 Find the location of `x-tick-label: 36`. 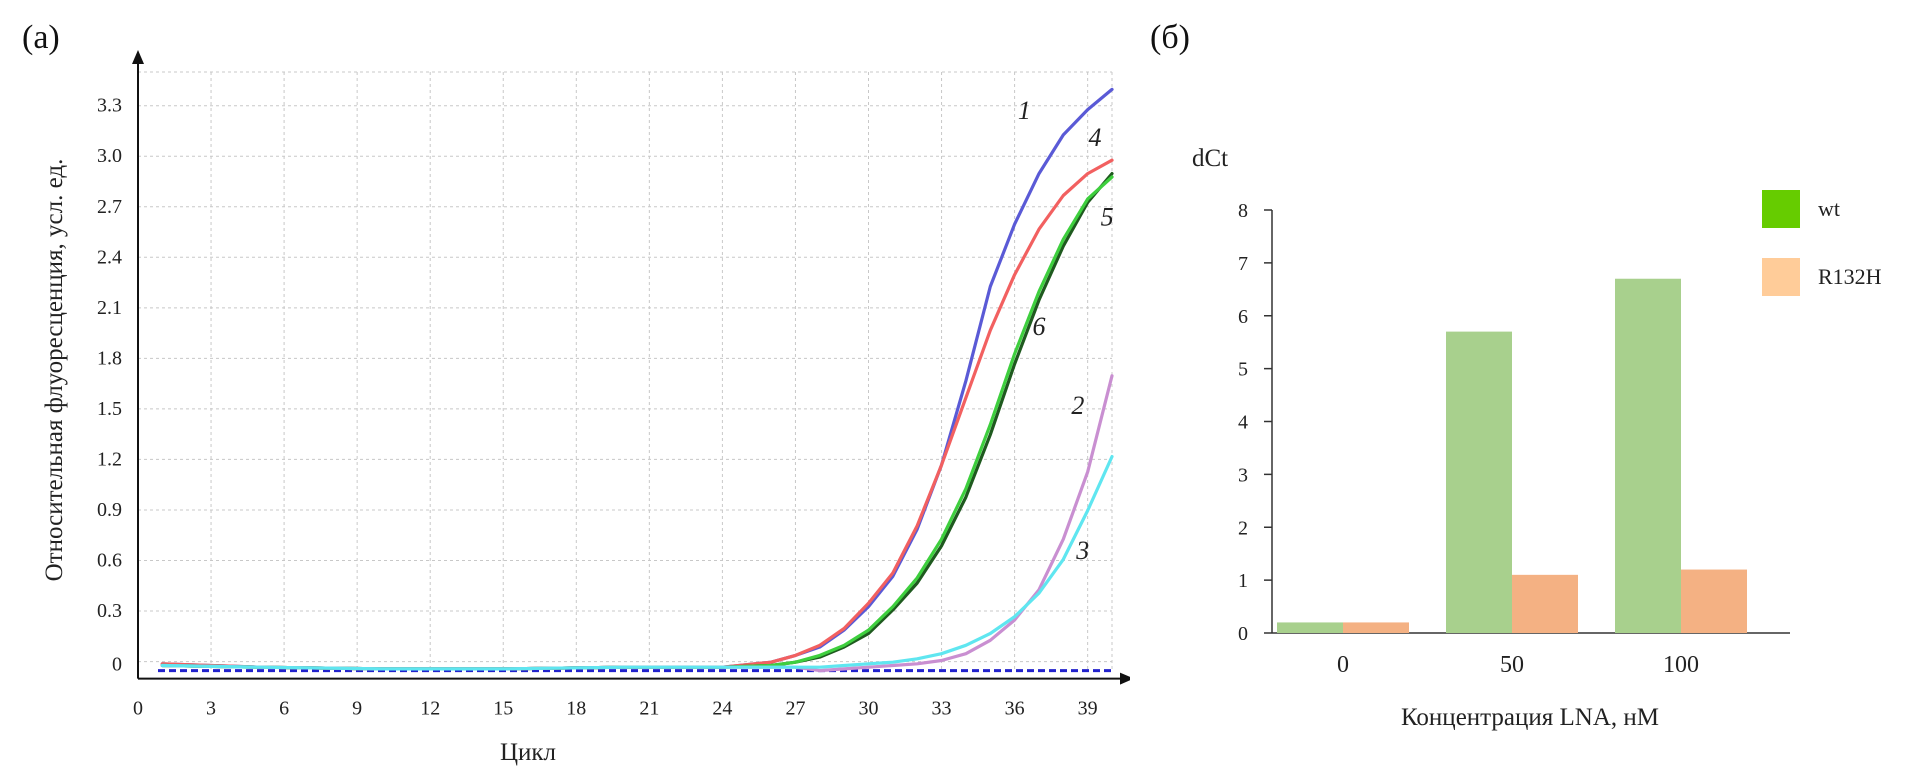

x-tick-label: 36 is located at coordinates (1015, 709).